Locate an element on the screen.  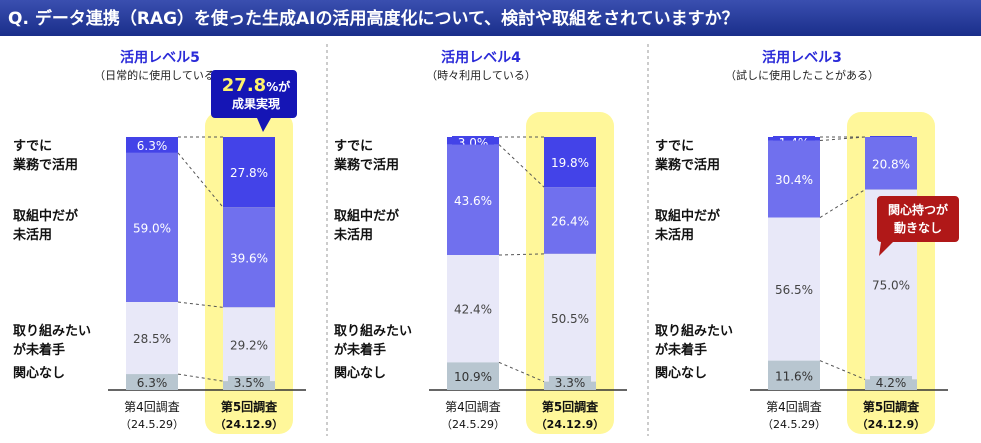
stacked-bar-2: 19.8% 26.4% 50.5% 3.3% is located at coordinates (570, 263).